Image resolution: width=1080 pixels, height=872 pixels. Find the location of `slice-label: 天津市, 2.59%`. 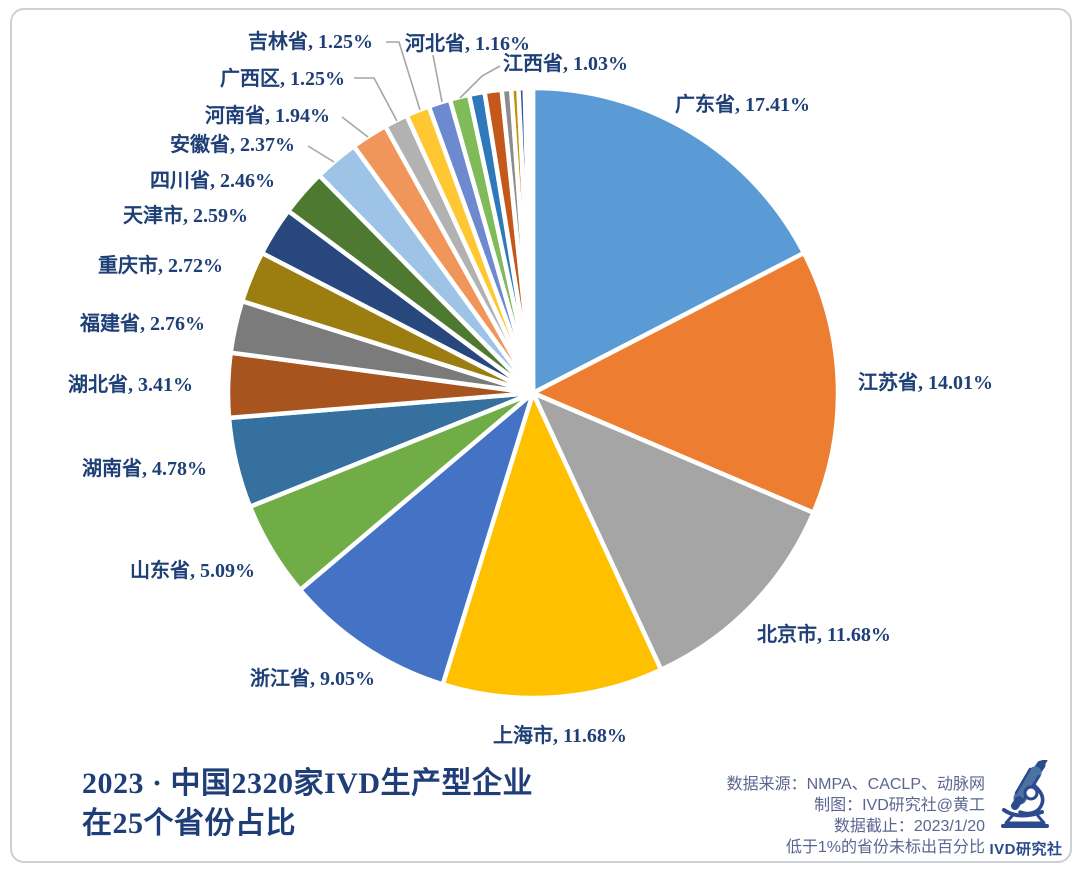

slice-label: 天津市, 2.59% is located at coordinates (185, 215).